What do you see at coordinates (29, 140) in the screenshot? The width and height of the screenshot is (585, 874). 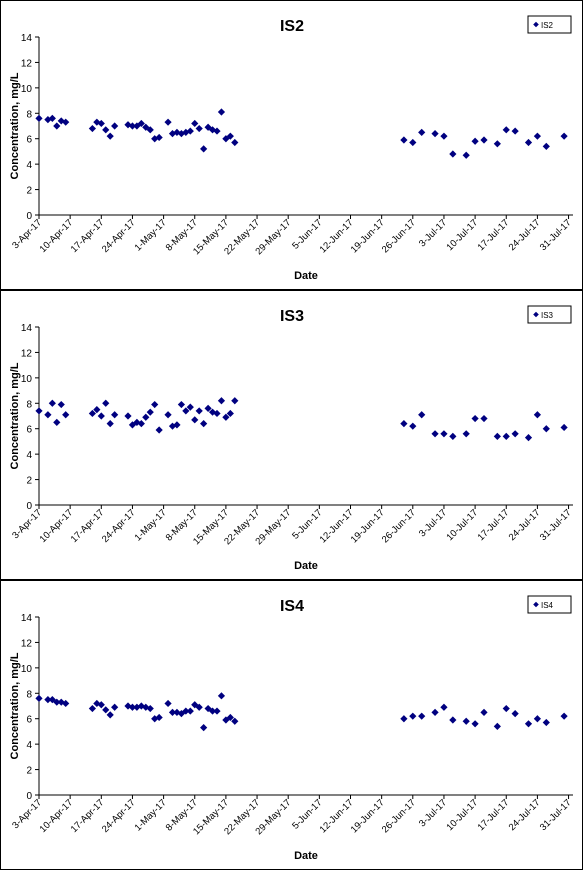 I see `y-tick-label: 6` at bounding box center [29, 140].